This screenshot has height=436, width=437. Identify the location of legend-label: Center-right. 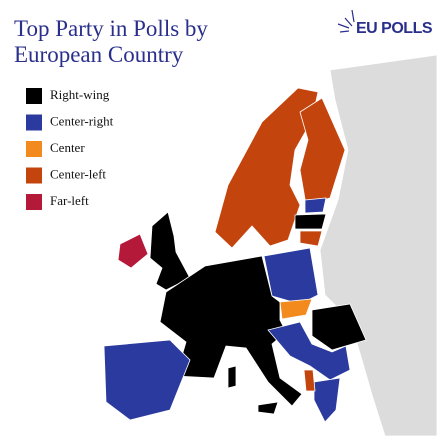
(82, 120).